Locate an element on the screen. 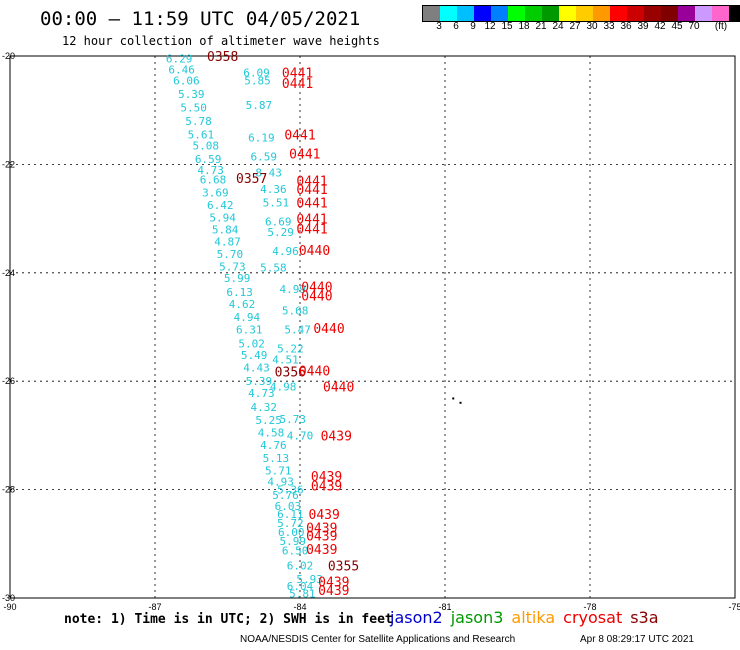  color-scale-label: 18 is located at coordinates (524, 26).